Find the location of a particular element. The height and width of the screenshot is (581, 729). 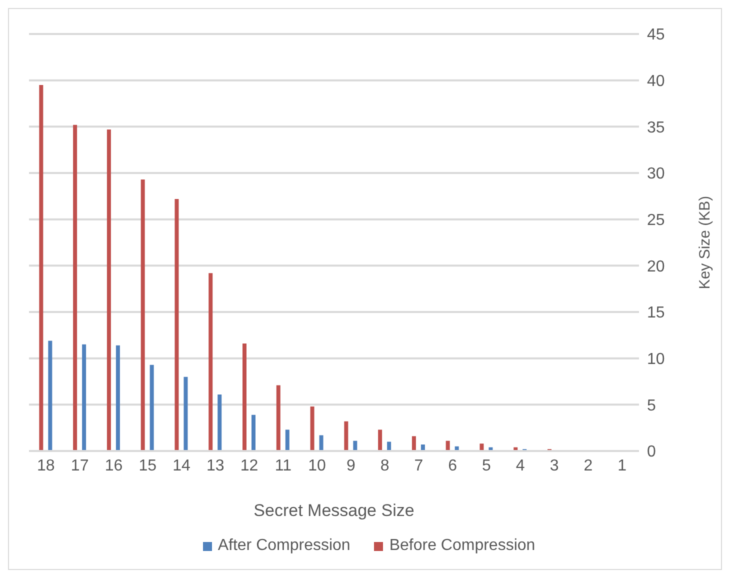

x-tick-label: 16 is located at coordinates (113, 465).